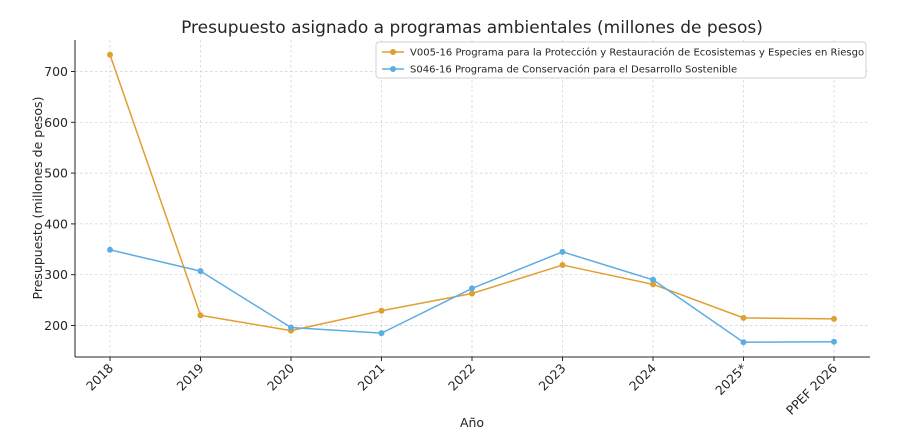  What do you see at coordinates (56, 122) in the screenshot?
I see `y-tick-label: 600` at bounding box center [56, 122].